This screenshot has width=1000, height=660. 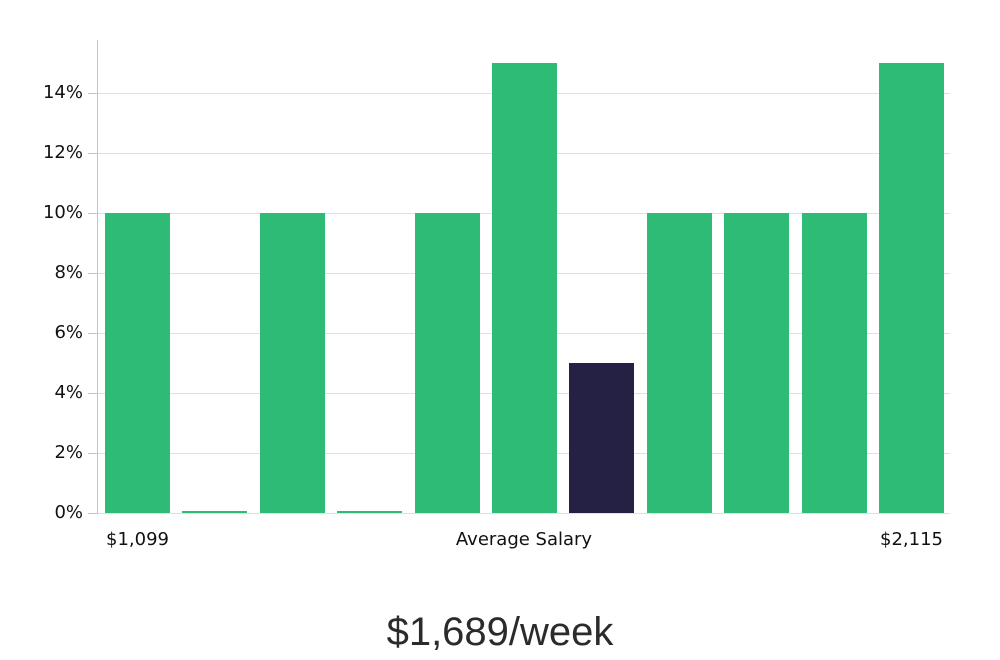 What do you see at coordinates (68, 392) in the screenshot?
I see `y-axis-tick-label: 4%` at bounding box center [68, 392].